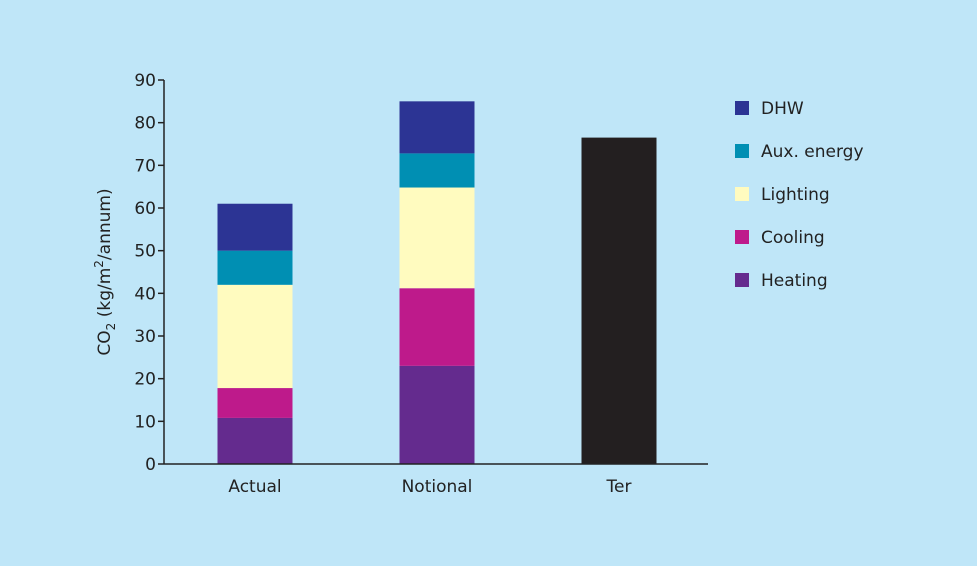  What do you see at coordinates (812, 152) in the screenshot?
I see `legend-label: Aux. energy` at bounding box center [812, 152].